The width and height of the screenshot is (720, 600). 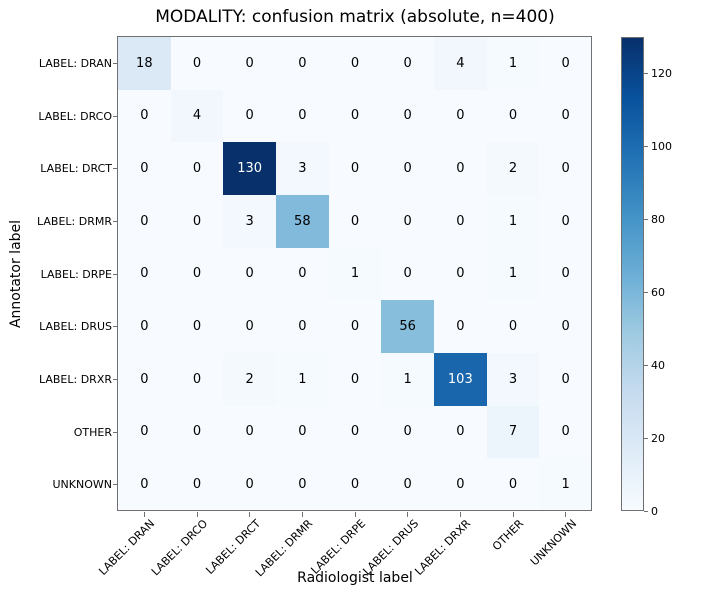 I want to click on heatmap-cell: 7, so click(x=513, y=432).